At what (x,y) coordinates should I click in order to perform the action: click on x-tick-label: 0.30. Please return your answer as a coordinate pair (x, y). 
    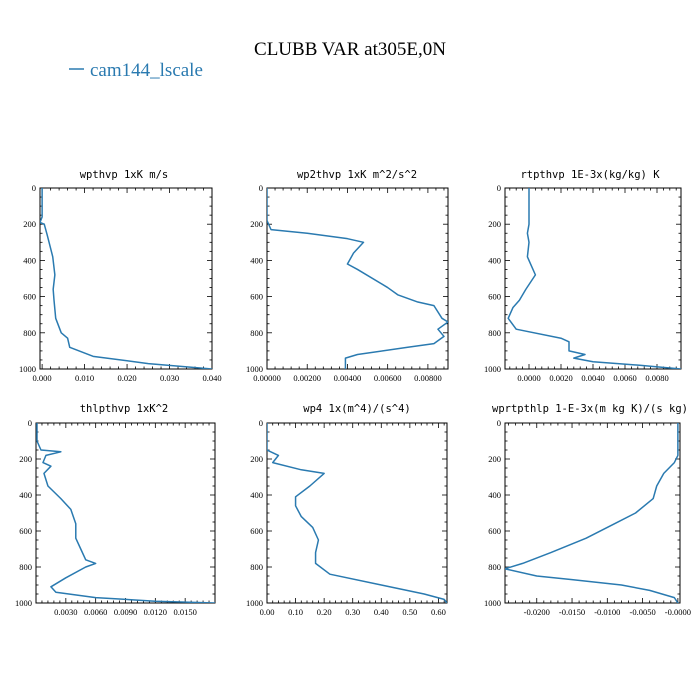
    Looking at the image, I should click on (352, 612).